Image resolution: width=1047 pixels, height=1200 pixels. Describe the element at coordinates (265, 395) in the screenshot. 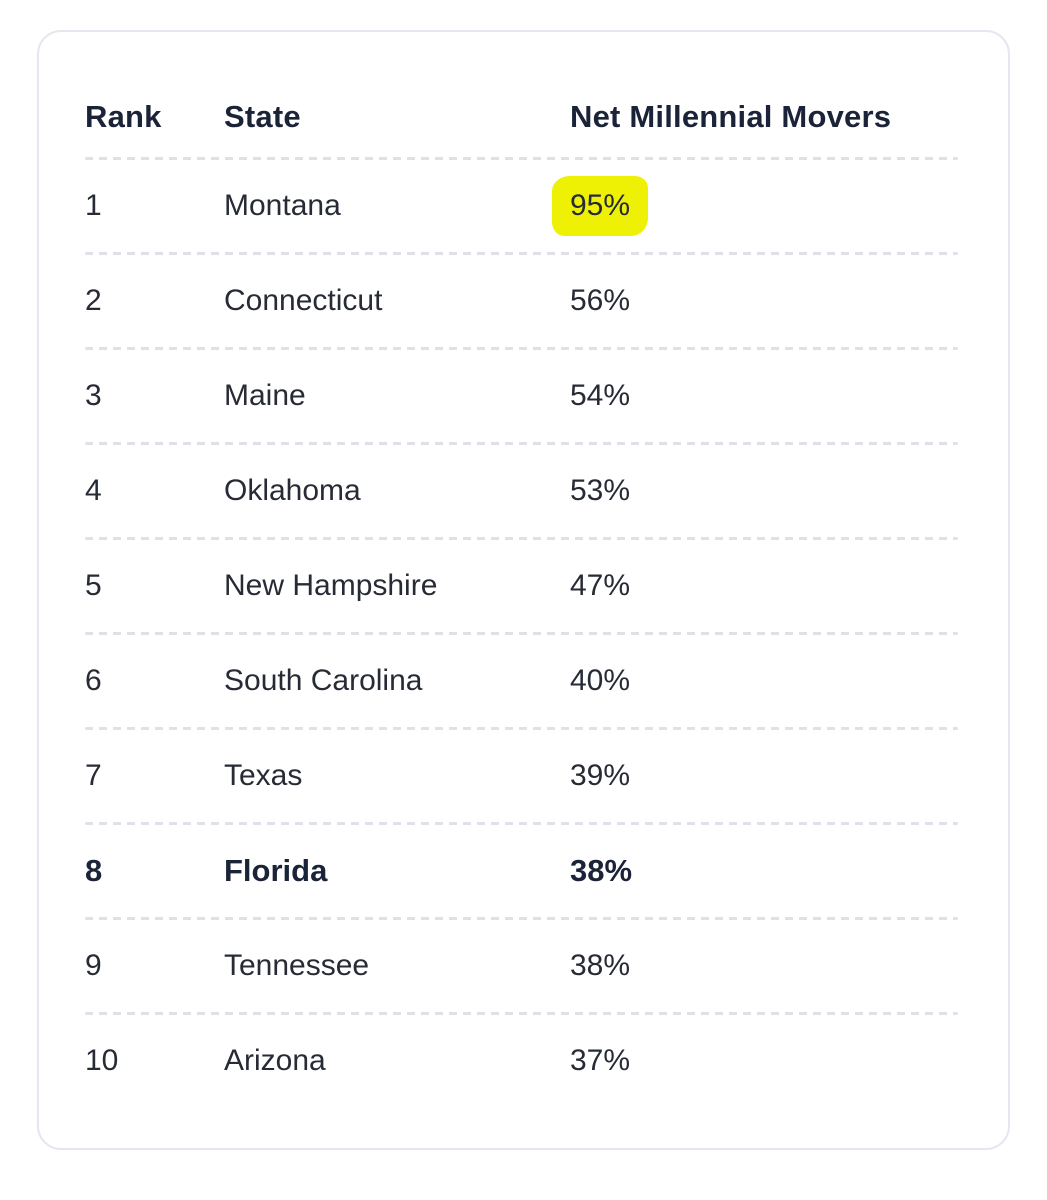

I see `state-cell: Maine` at that location.